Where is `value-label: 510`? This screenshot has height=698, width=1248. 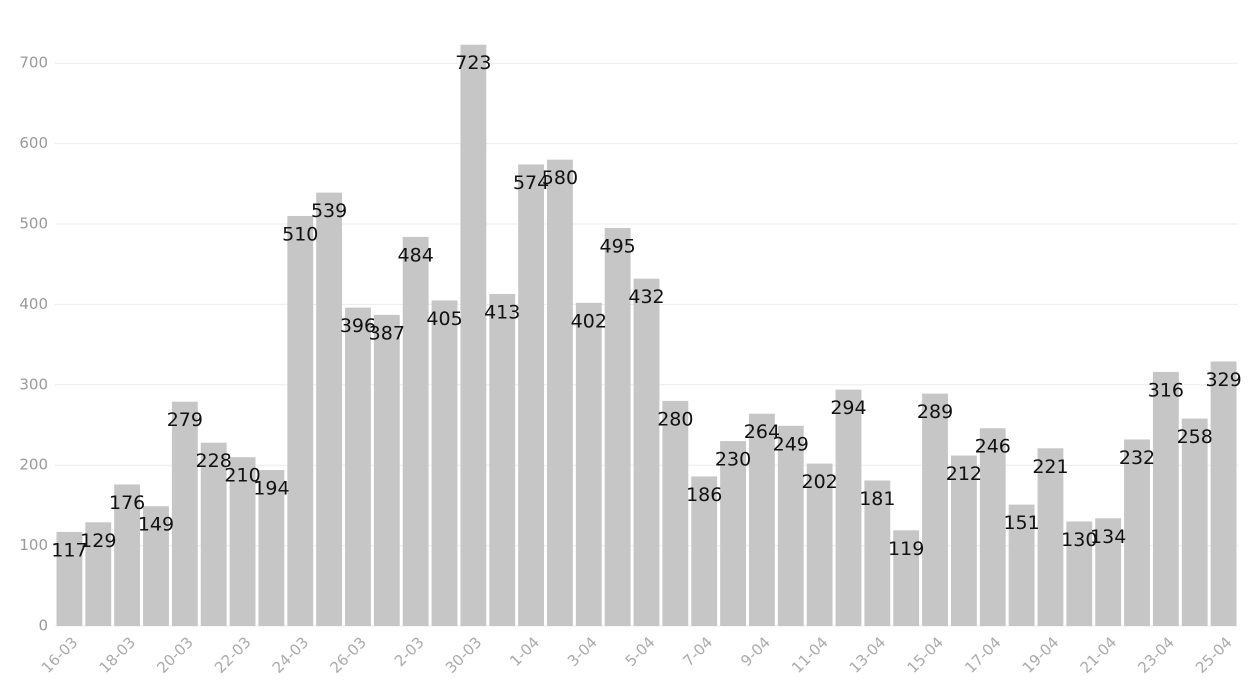 value-label: 510 is located at coordinates (300, 234).